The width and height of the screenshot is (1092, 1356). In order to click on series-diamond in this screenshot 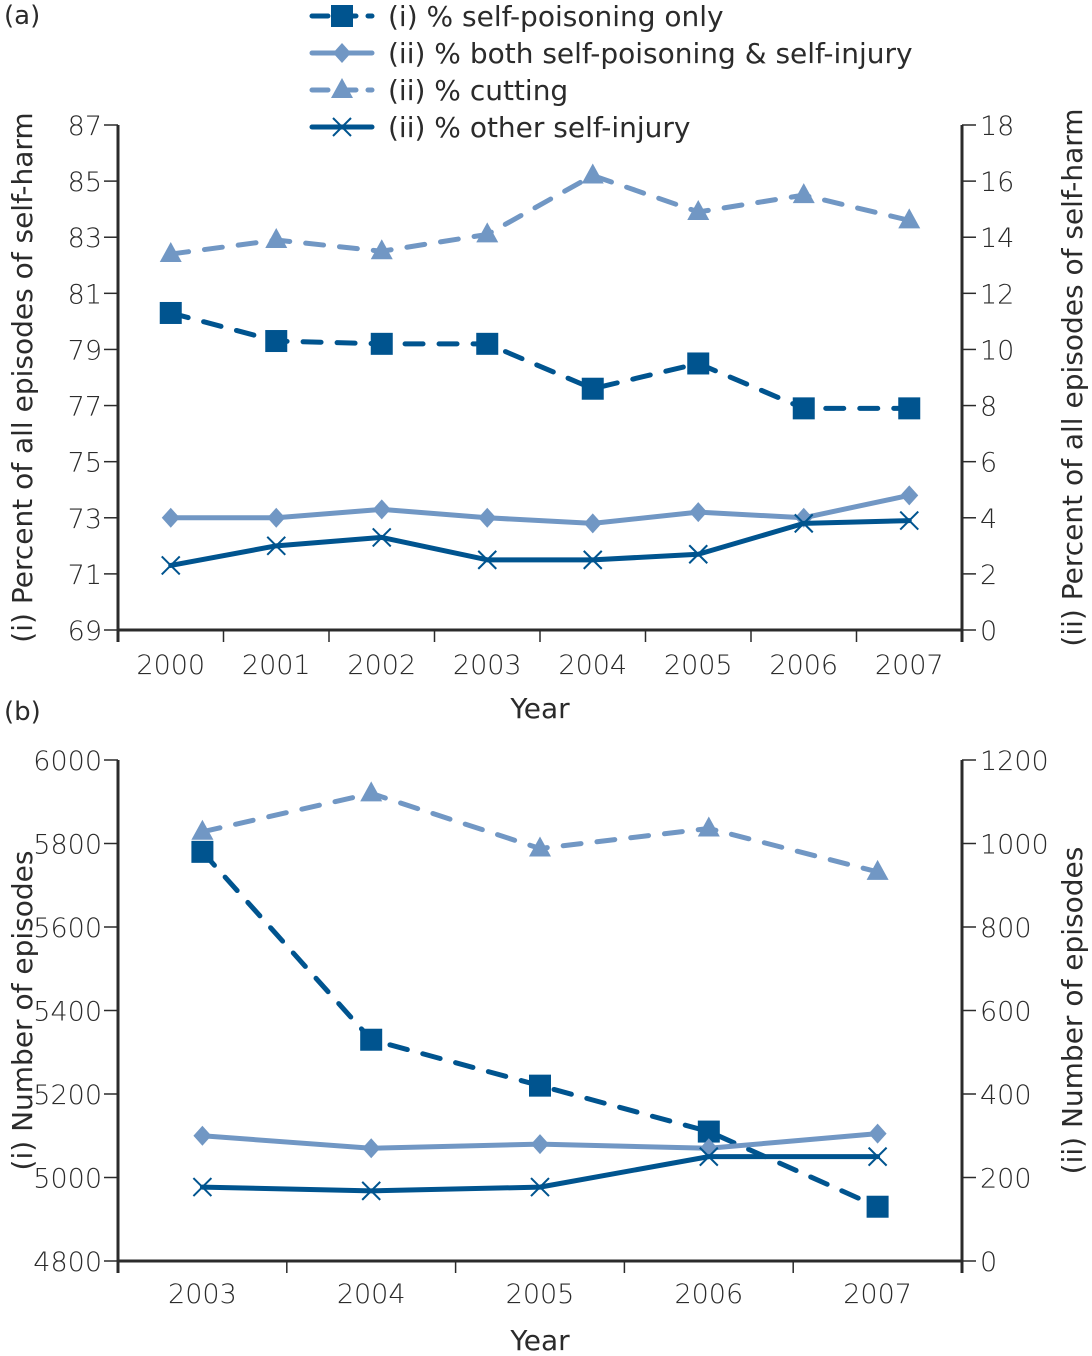, I will do `click(540, 509)`.